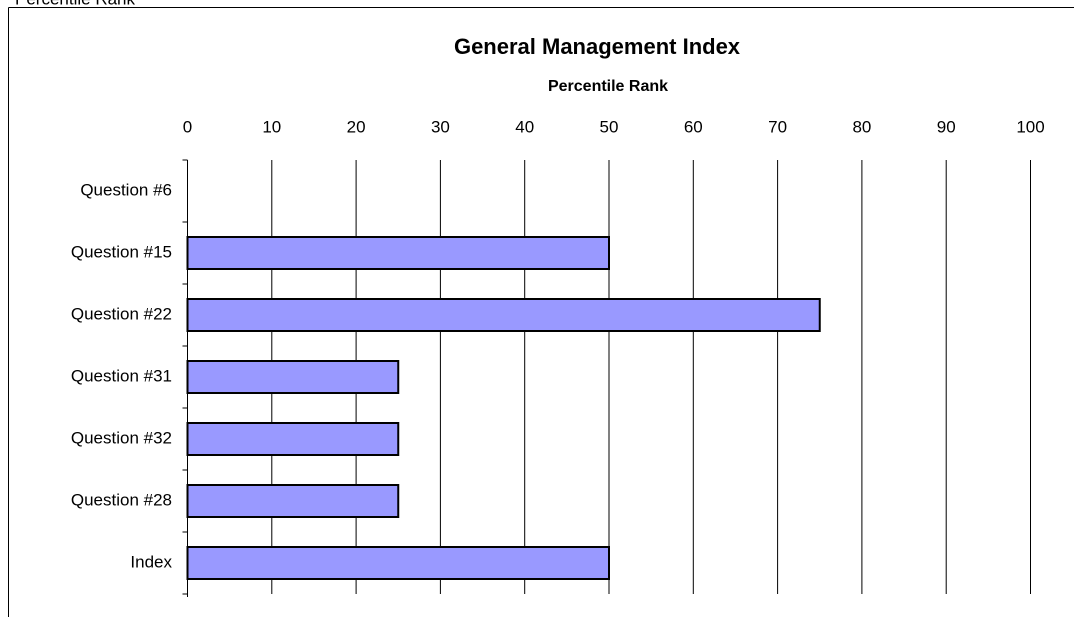 The image size is (1074, 617). What do you see at coordinates (151, 561) in the screenshot?
I see `y-tick-label: Index` at bounding box center [151, 561].